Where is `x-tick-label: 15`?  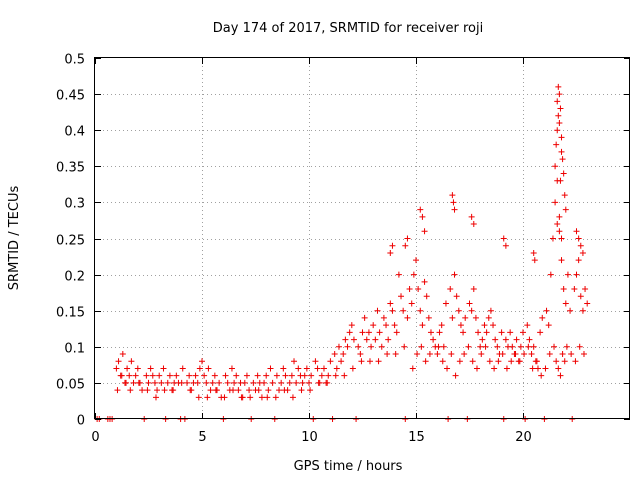
x-tick-label: 15 is located at coordinates (416, 437).